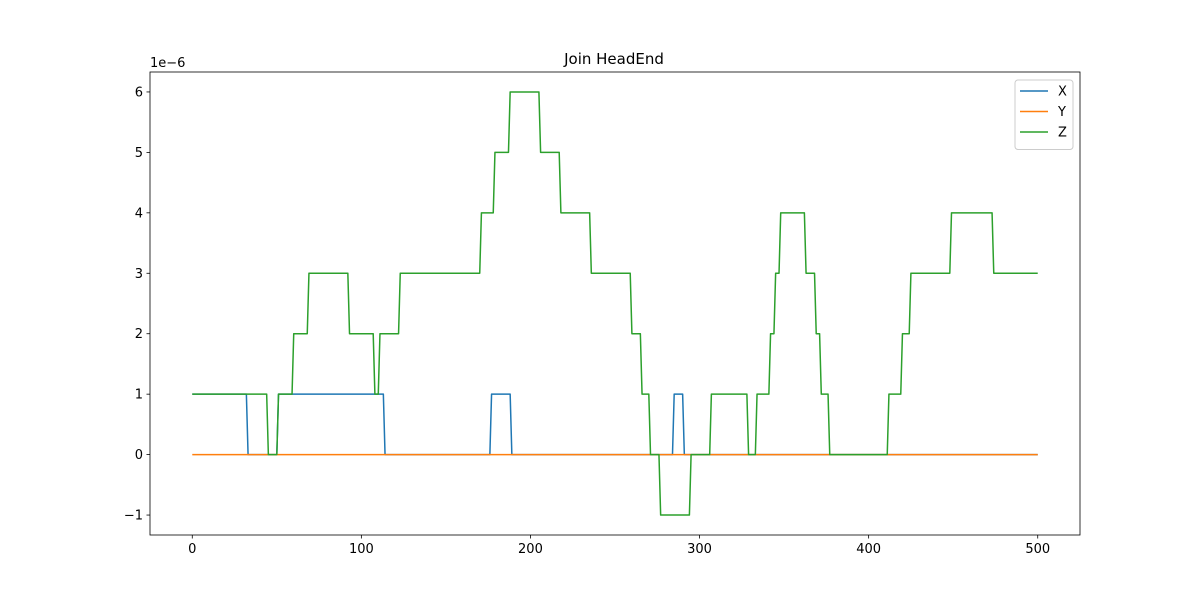 This screenshot has height=600, width=1200. I want to click on x-tick-label: 500, so click(1037, 549).